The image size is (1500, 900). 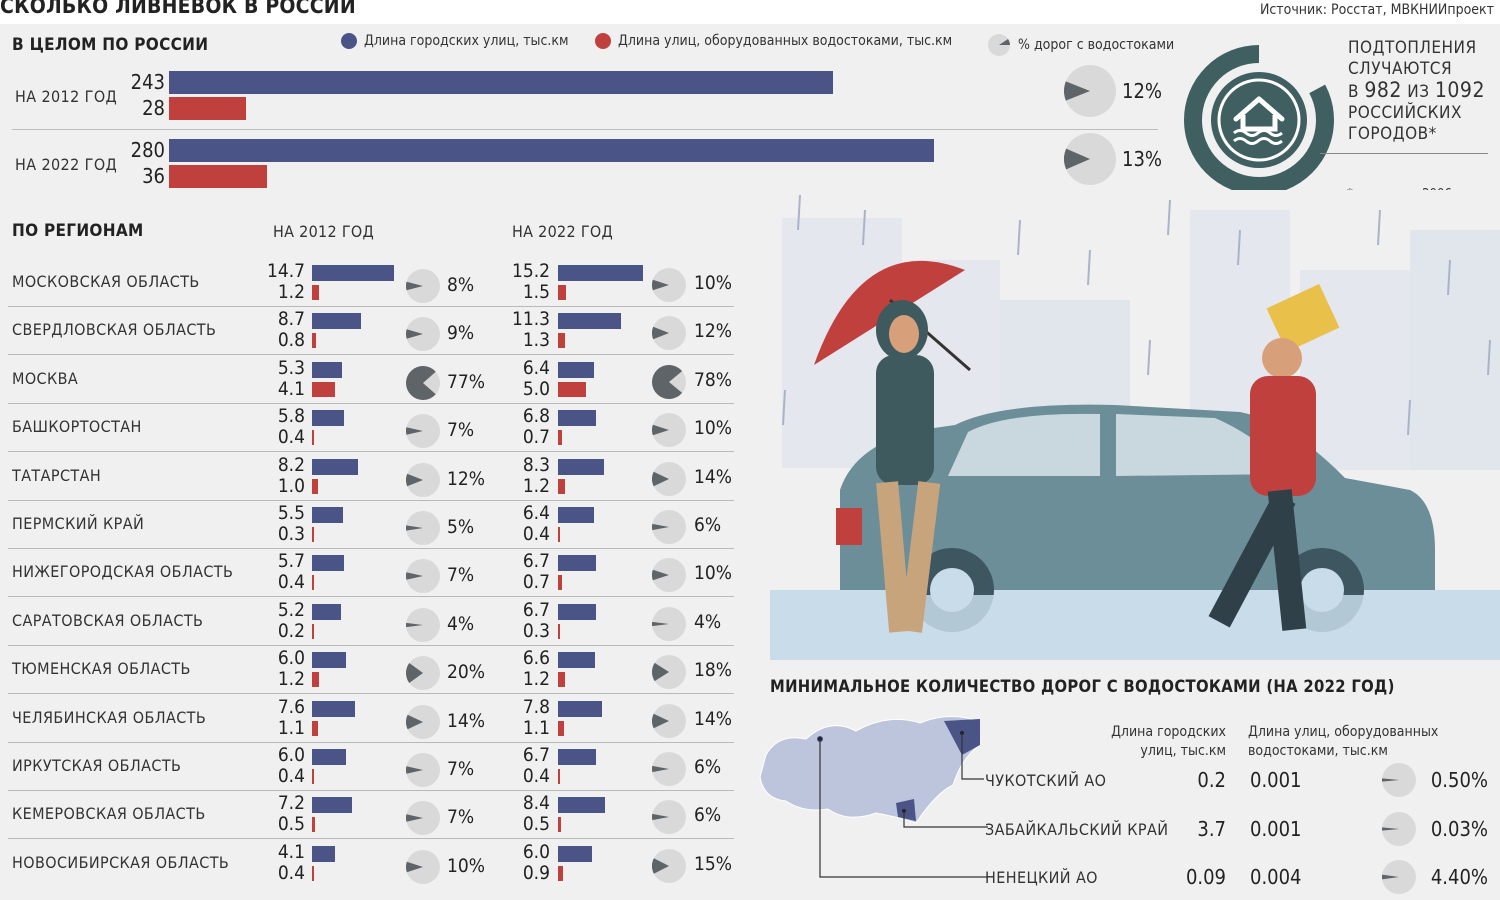 I want to click on region-streets-2022: 6.8, so click(x=536, y=416).